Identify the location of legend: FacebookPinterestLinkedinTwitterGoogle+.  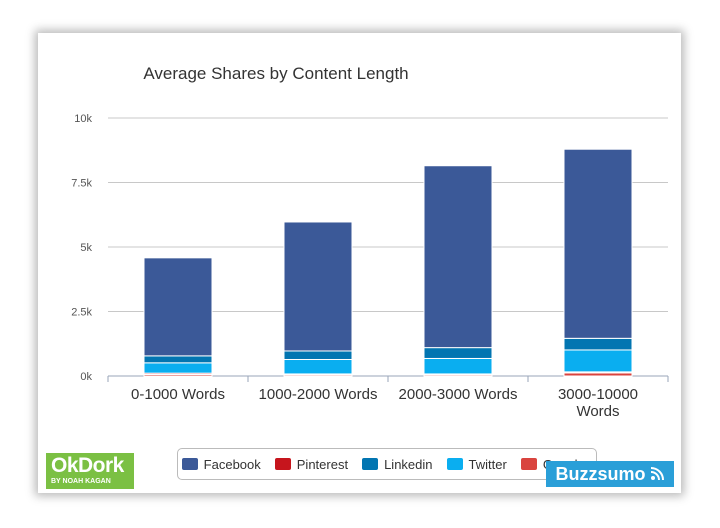
(387, 464).